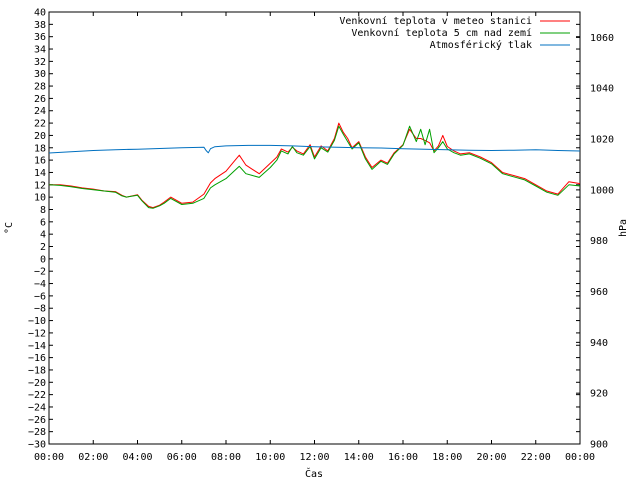 This screenshot has width=640, height=480. What do you see at coordinates (137, 457) in the screenshot?
I see `x-tick-label: 04:00` at bounding box center [137, 457].